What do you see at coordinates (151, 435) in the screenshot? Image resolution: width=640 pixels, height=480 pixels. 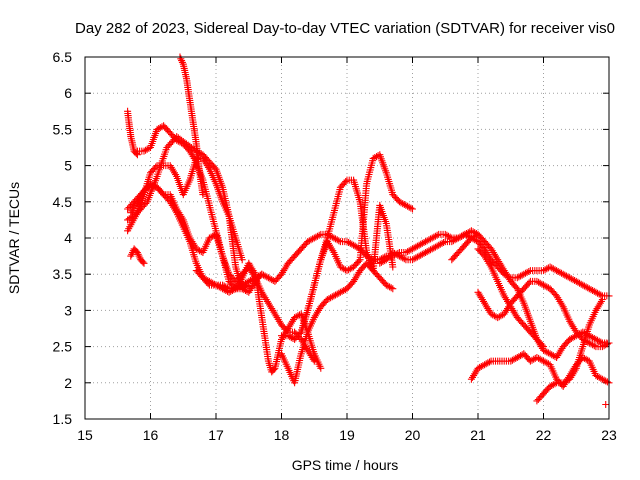 I see `x-tick-label: 16` at bounding box center [151, 435].